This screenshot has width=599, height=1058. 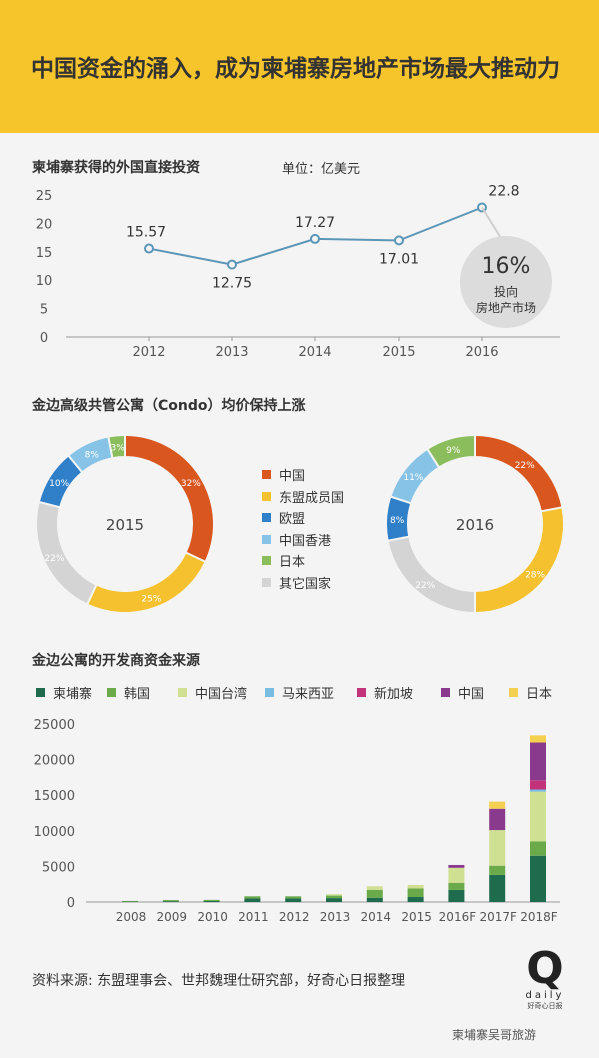 I want to click on bar-legend-item: 日本, so click(x=530, y=692).